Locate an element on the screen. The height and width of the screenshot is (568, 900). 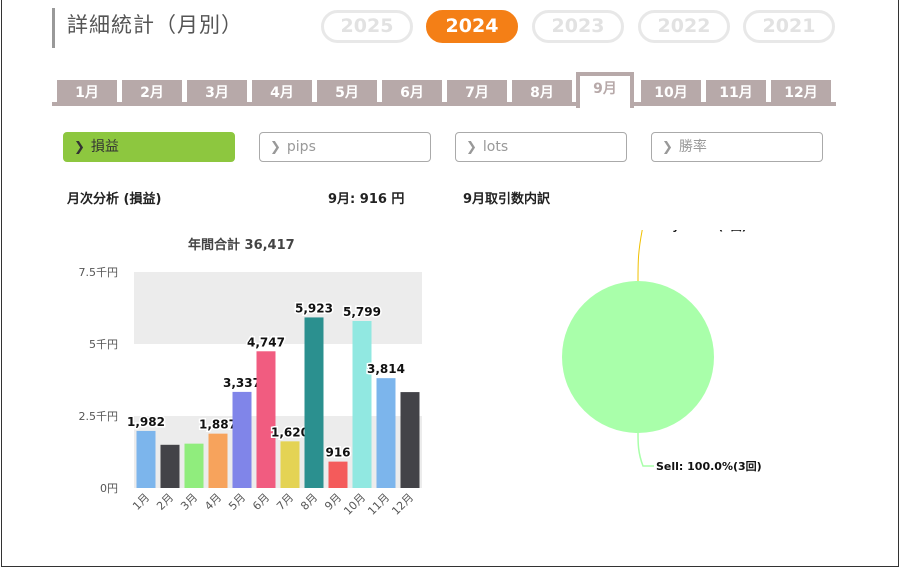
metric-button-profit: ❯ 損益 is located at coordinates (149, 147).